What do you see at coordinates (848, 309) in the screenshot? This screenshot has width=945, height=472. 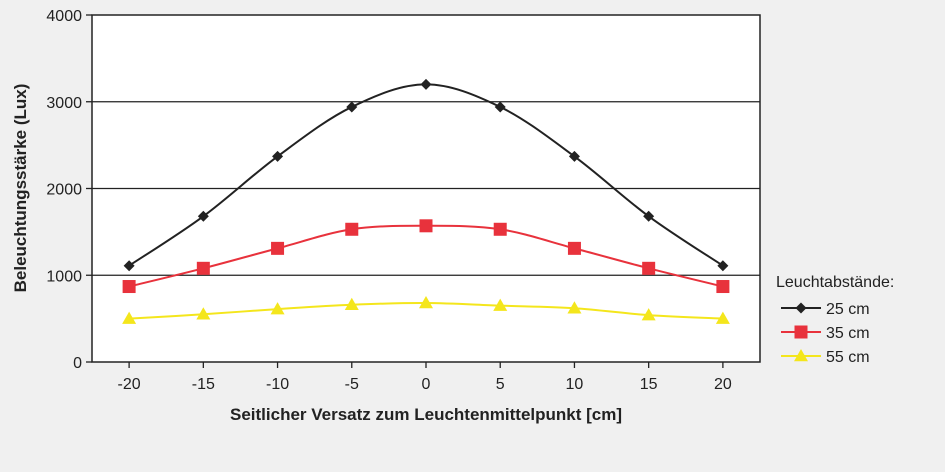 I see `legend-label: 25 cm` at bounding box center [848, 309].